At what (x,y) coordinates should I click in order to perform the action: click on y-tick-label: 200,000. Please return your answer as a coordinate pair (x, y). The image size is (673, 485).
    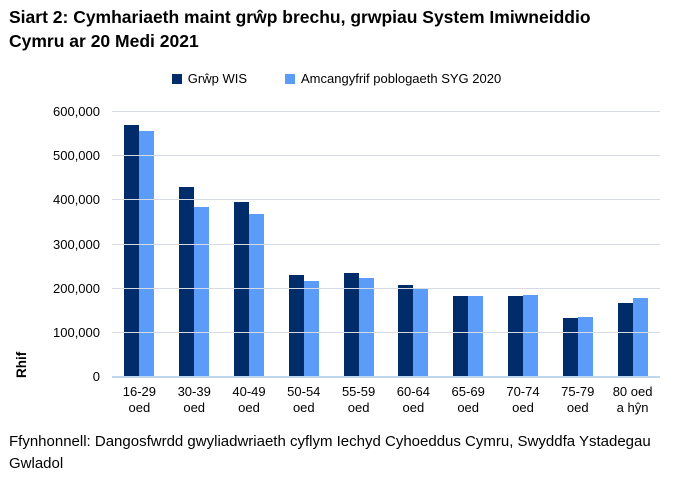
    Looking at the image, I should click on (76, 288).